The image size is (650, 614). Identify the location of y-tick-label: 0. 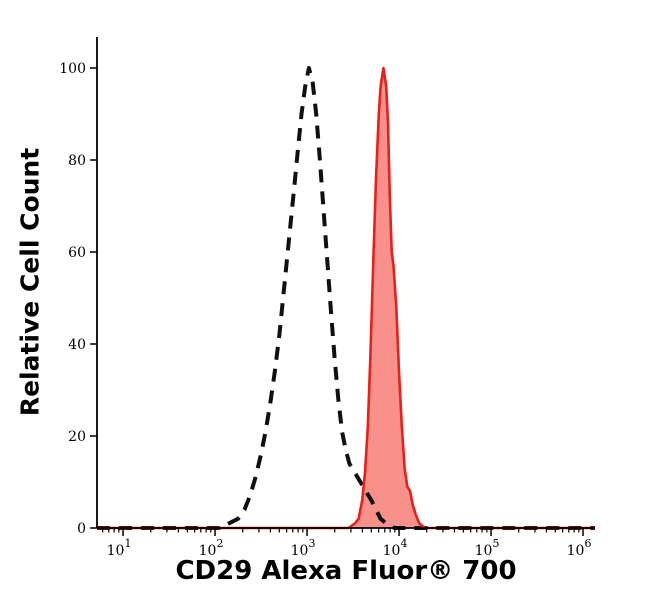
(81, 529).